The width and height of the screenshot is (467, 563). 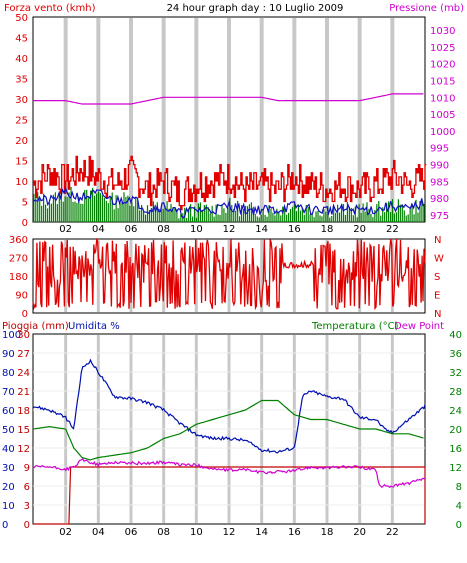 What do you see at coordinates (21, 296) in the screenshot?
I see `direction-tick-label: 90` at bounding box center [21, 296].